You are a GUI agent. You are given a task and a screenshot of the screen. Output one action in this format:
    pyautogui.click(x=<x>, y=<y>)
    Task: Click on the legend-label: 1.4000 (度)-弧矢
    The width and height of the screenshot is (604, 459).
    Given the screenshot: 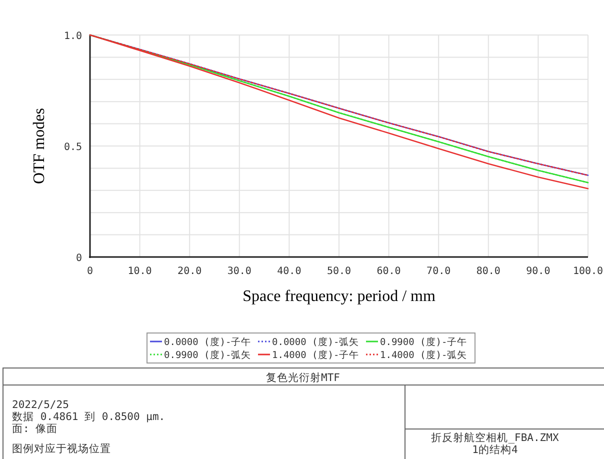 What is the action you would take?
    pyautogui.click(x=424, y=355)
    